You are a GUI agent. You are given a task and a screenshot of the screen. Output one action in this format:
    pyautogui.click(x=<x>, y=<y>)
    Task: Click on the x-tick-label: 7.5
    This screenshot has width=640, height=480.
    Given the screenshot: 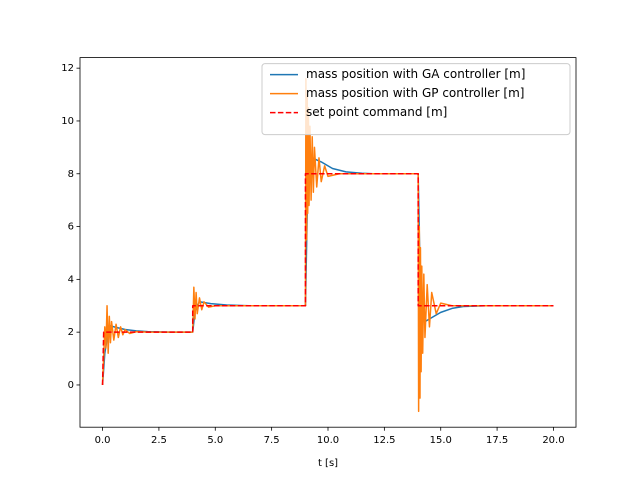 What is the action you would take?
    pyautogui.click(x=272, y=440)
    